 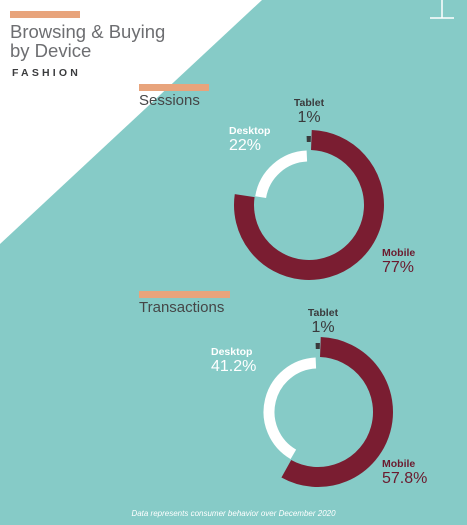 What do you see at coordinates (174, 87) in the screenshot?
I see `sessions-accent-bar` at bounding box center [174, 87].